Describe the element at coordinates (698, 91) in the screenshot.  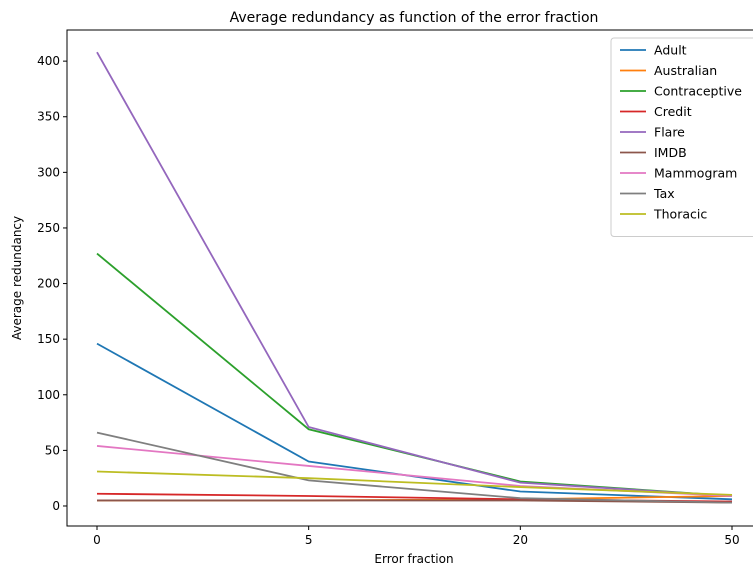
I see `legend-label: Contraceptive` at that location.